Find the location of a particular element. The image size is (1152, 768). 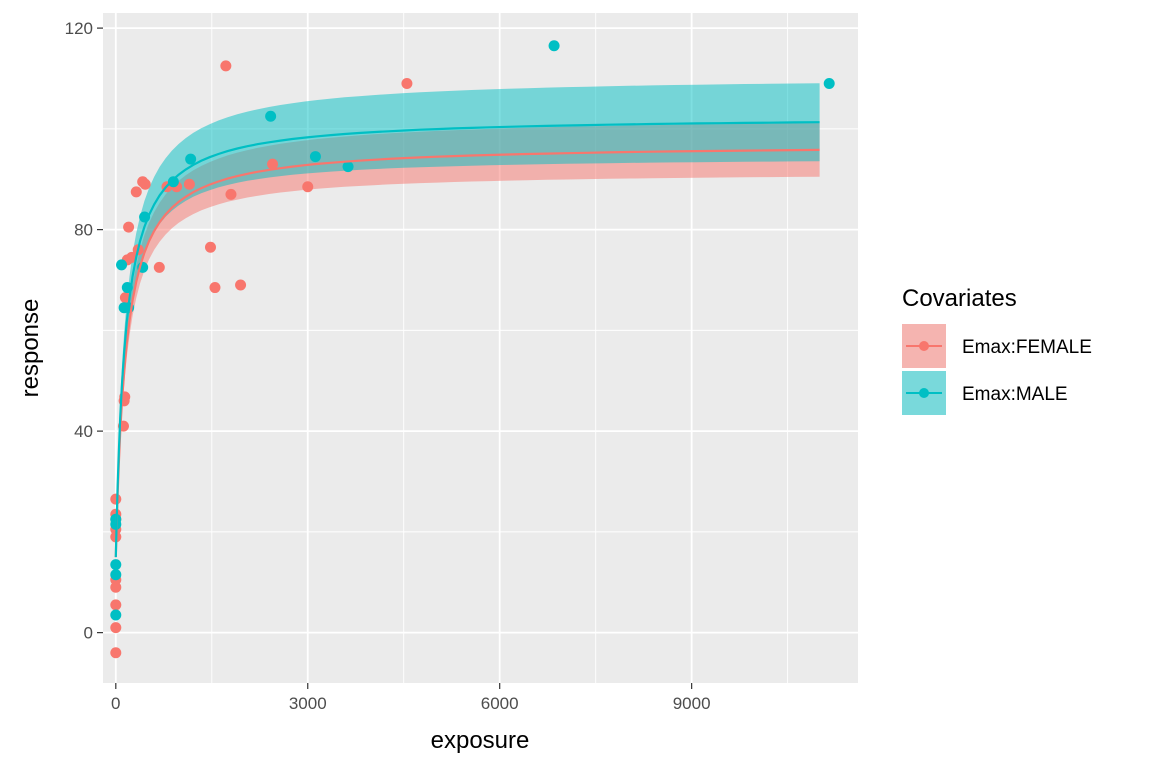

y-tick-label: 0 is located at coordinates (88, 633).